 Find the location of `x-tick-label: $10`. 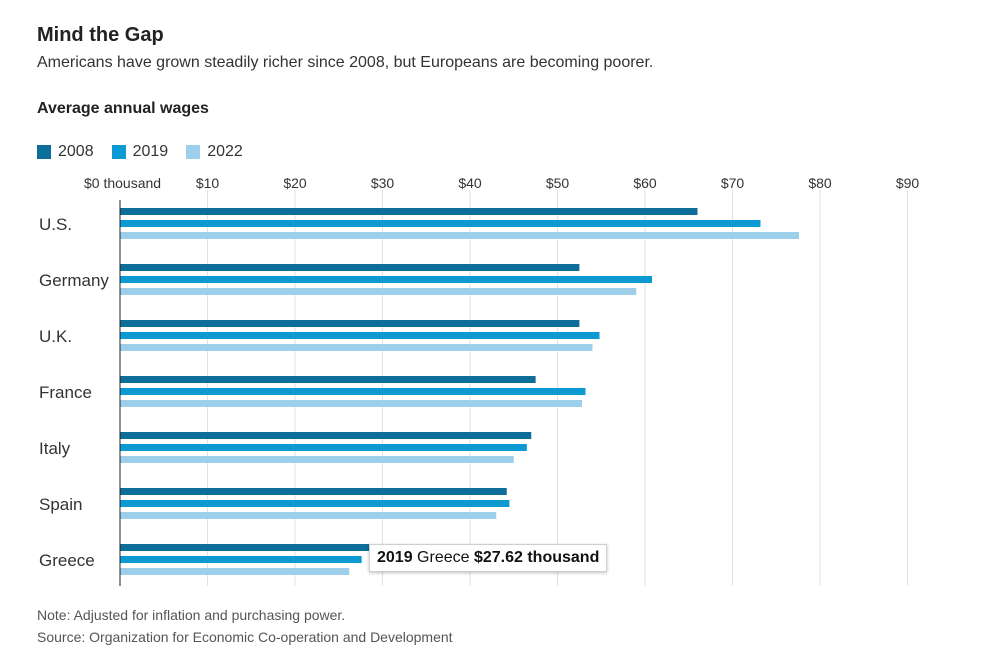

x-tick-label: $10 is located at coordinates (208, 183).